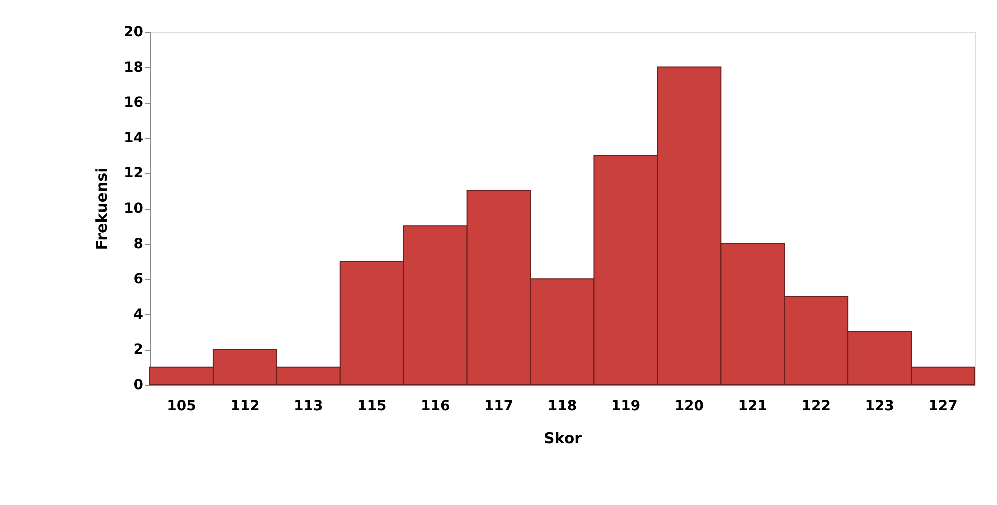 This screenshot has height=505, width=997. Describe the element at coordinates (139, 350) in the screenshot. I see `y-tick-label: 2` at that location.